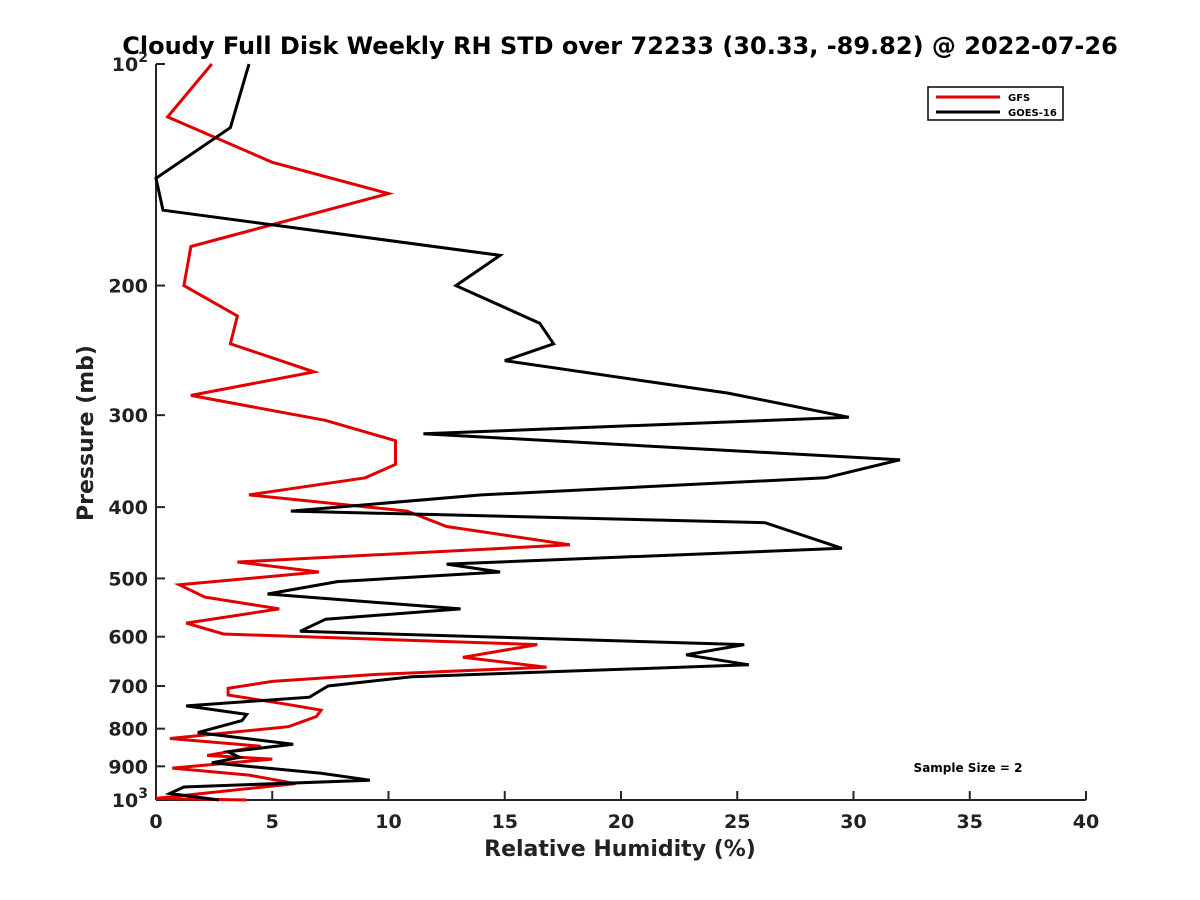 The image size is (1200, 900). Describe the element at coordinates (128, 579) in the screenshot. I see `y-tick-label: 500` at that location.